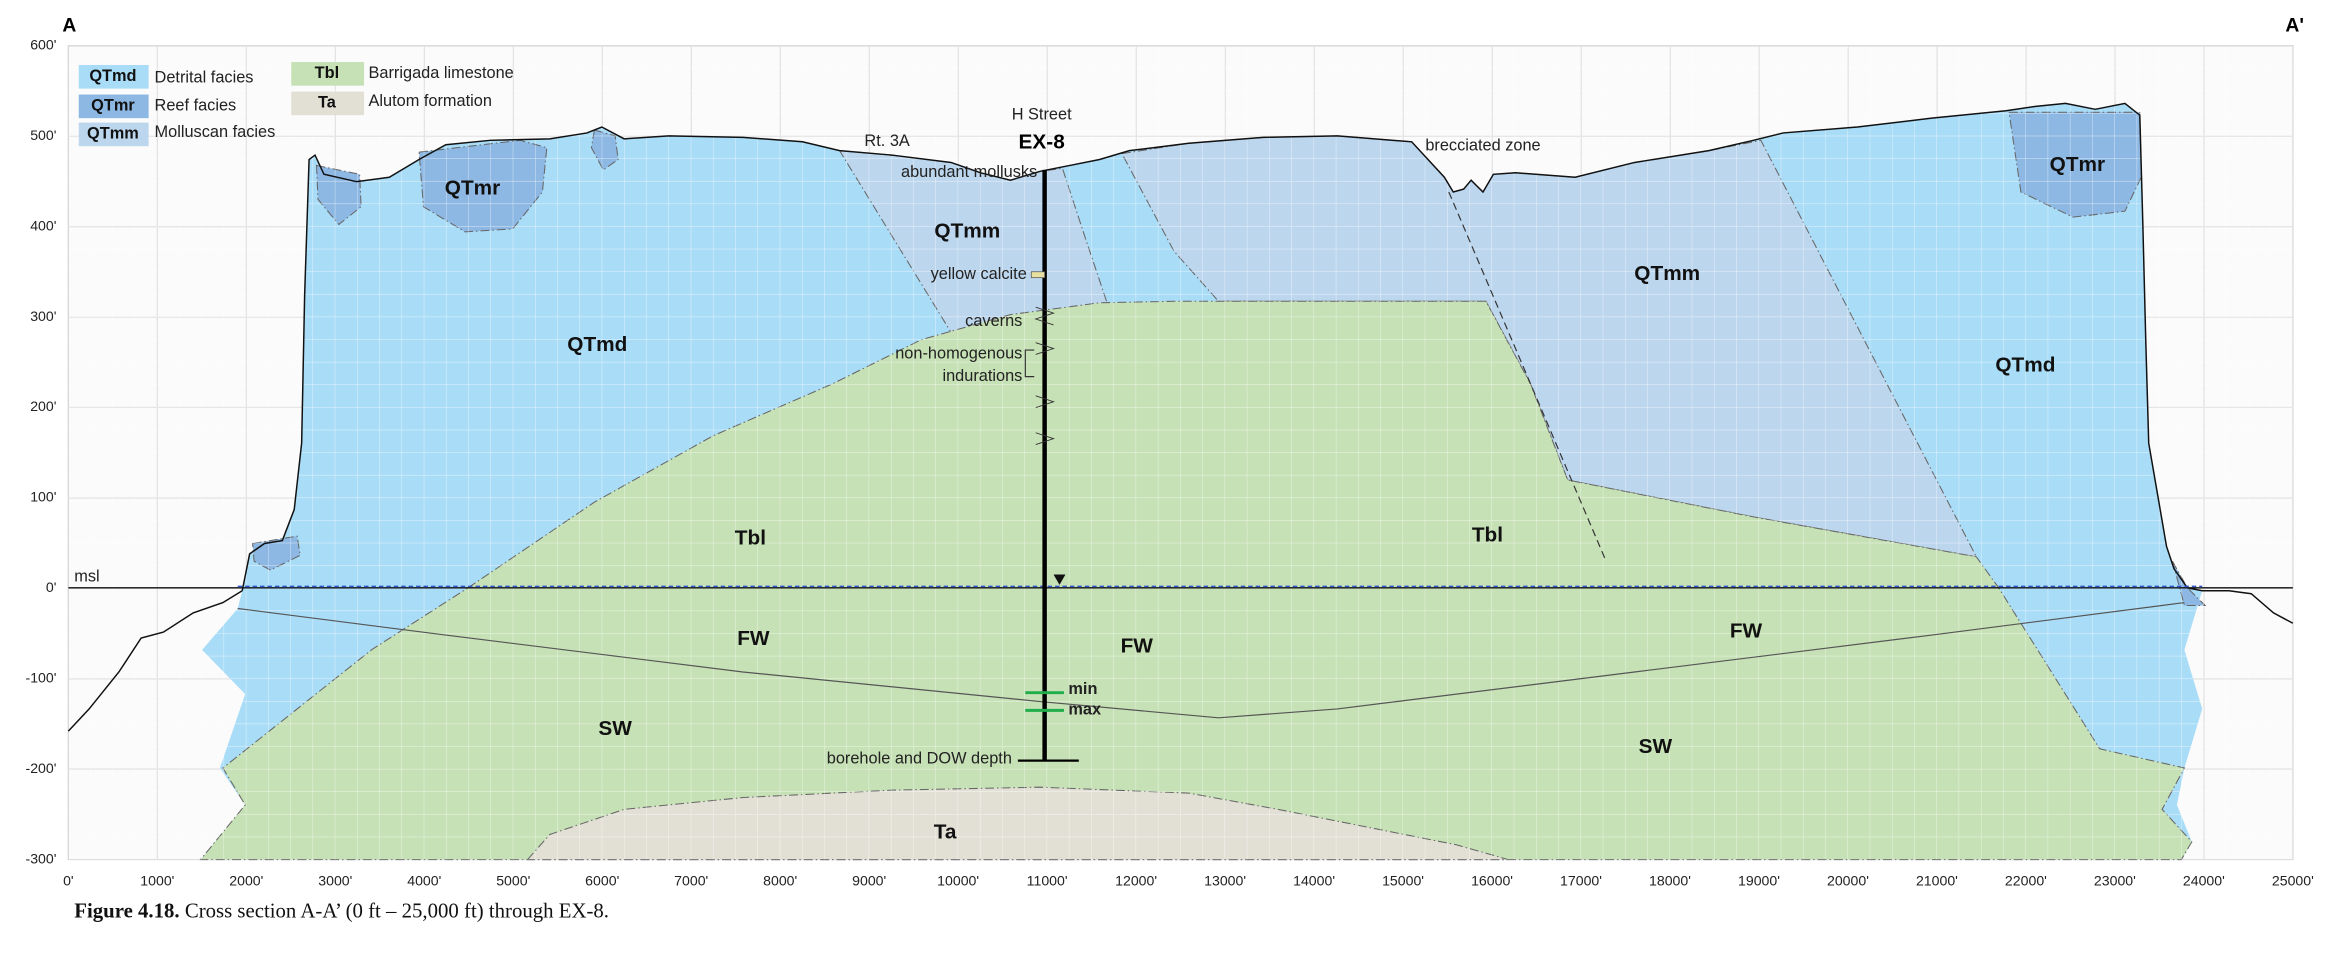 This screenshot has width=2330, height=960. I want to click on x-tick-label: 3000', so click(335, 880).